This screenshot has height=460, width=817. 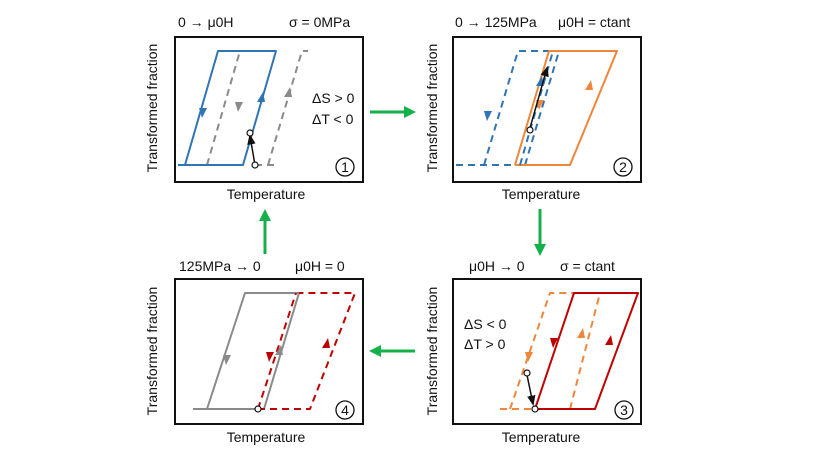 What do you see at coordinates (333, 119) in the screenshot?
I see `panel-1-annotation-temperature: ΔT < 0` at bounding box center [333, 119].